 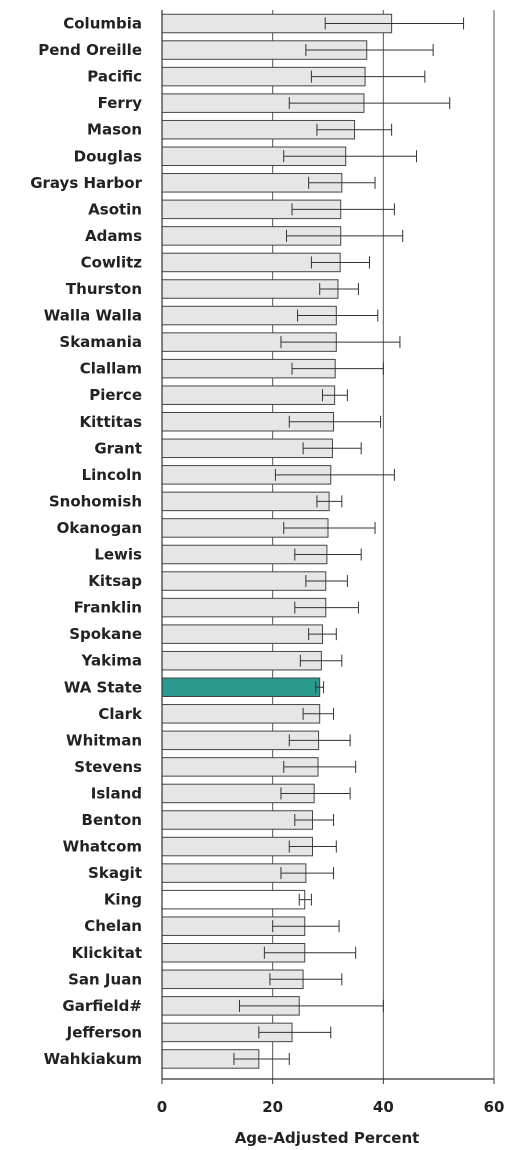 What do you see at coordinates (162, 1107) in the screenshot?
I see `x-tick-label: 0` at bounding box center [162, 1107].